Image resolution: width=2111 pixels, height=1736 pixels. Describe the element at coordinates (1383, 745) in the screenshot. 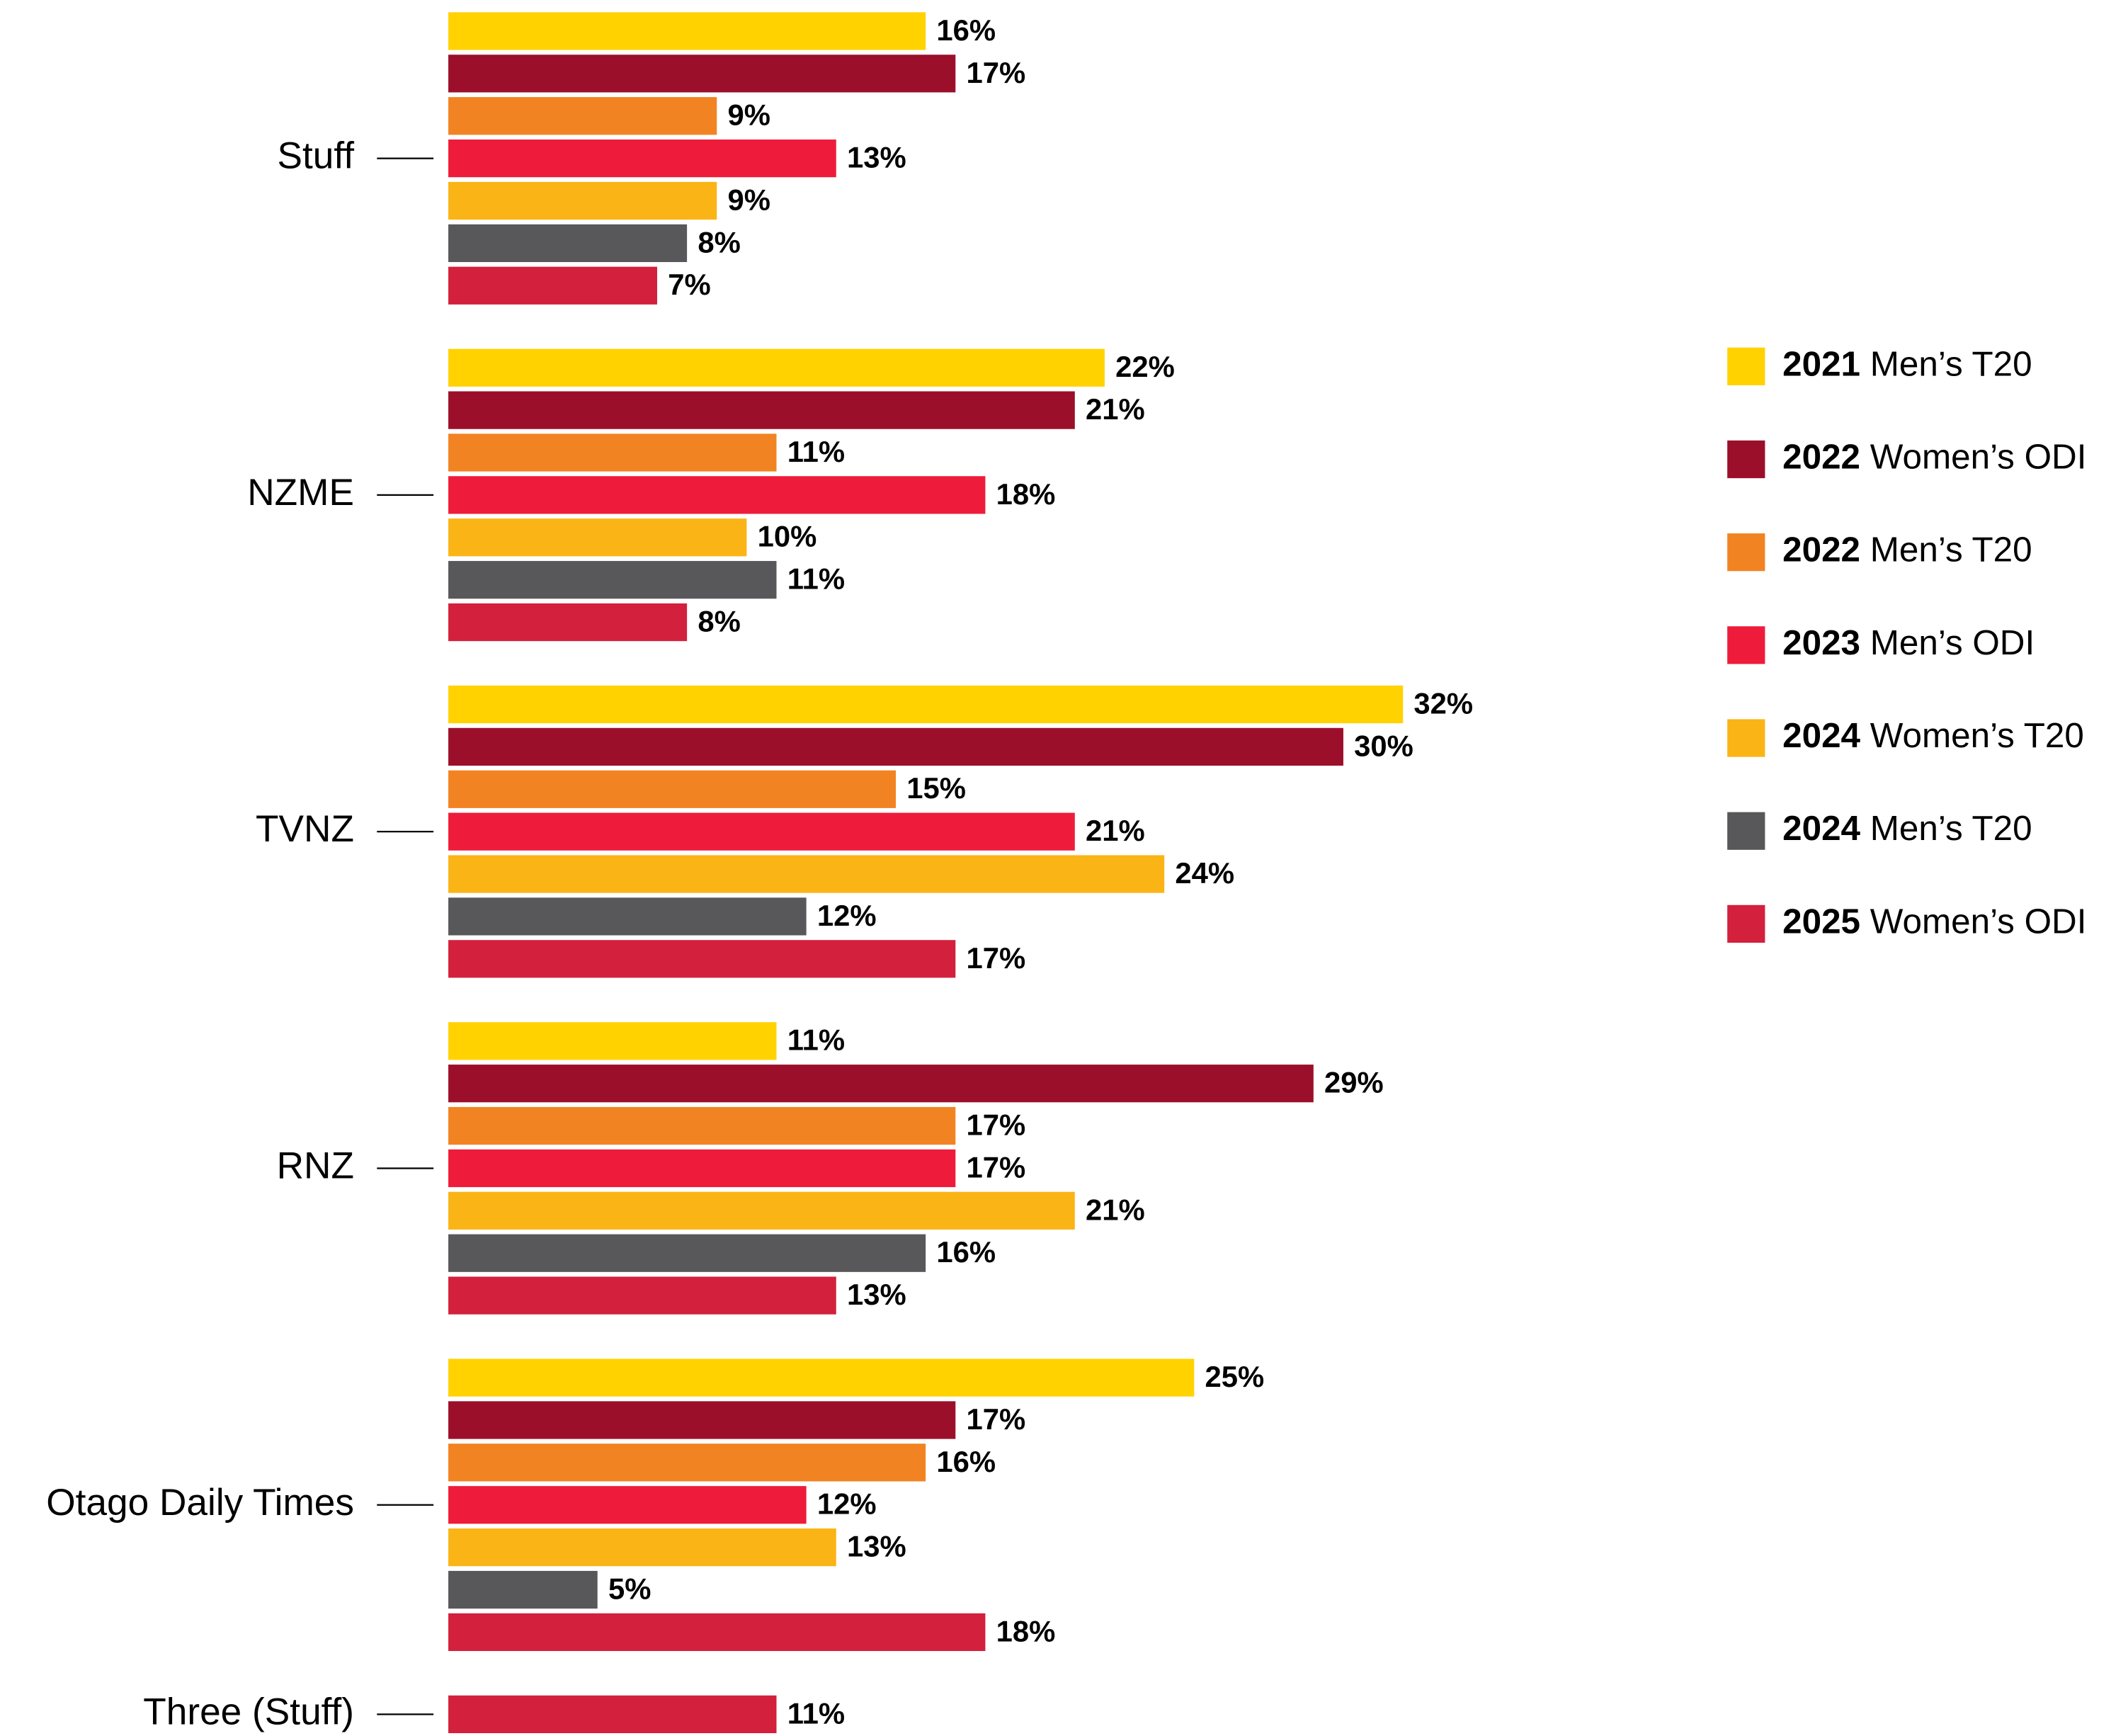

I see `value-label: 30%` at that location.